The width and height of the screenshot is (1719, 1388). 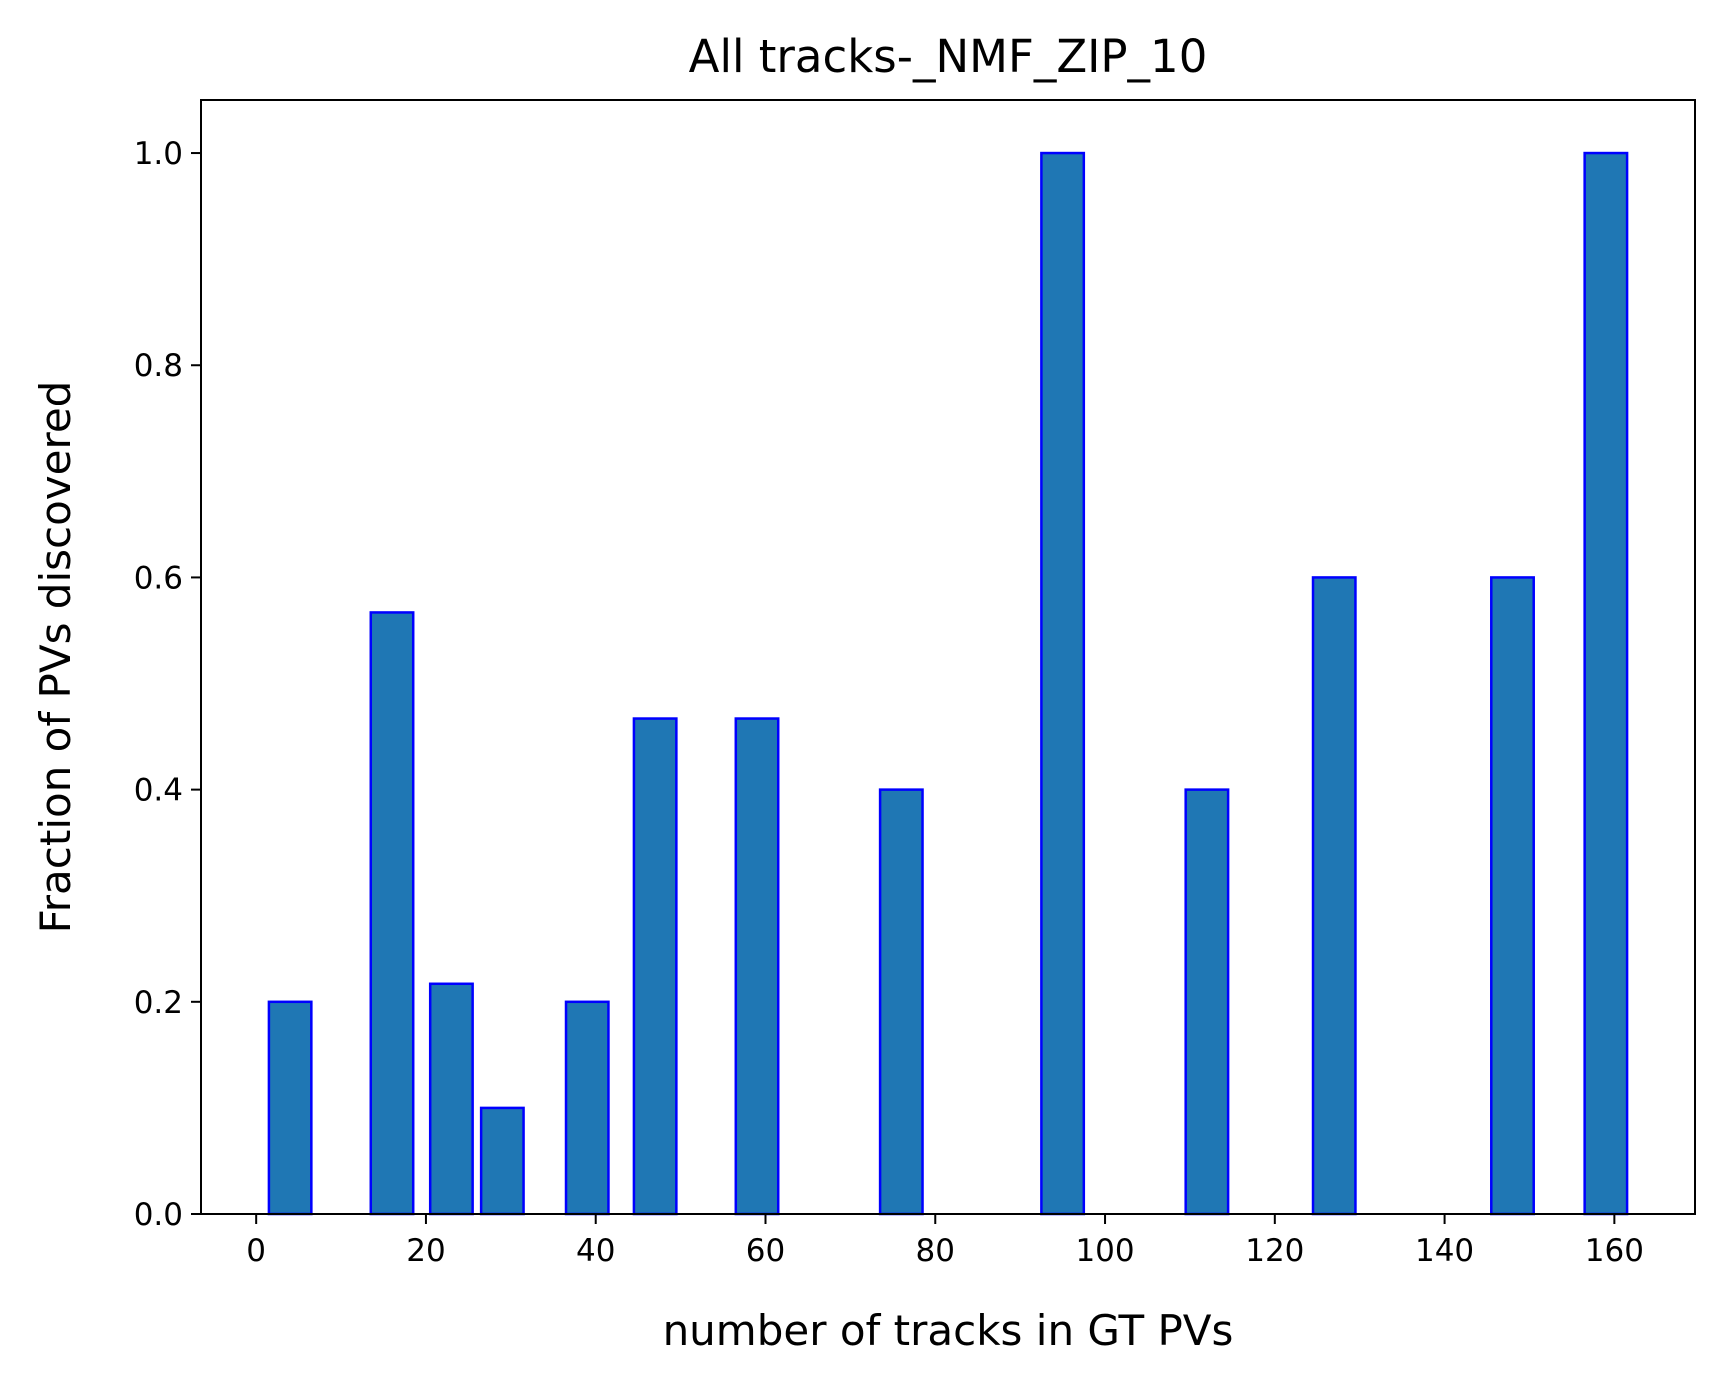 What do you see at coordinates (256, 1251) in the screenshot?
I see `x-tick-label: 0` at bounding box center [256, 1251].